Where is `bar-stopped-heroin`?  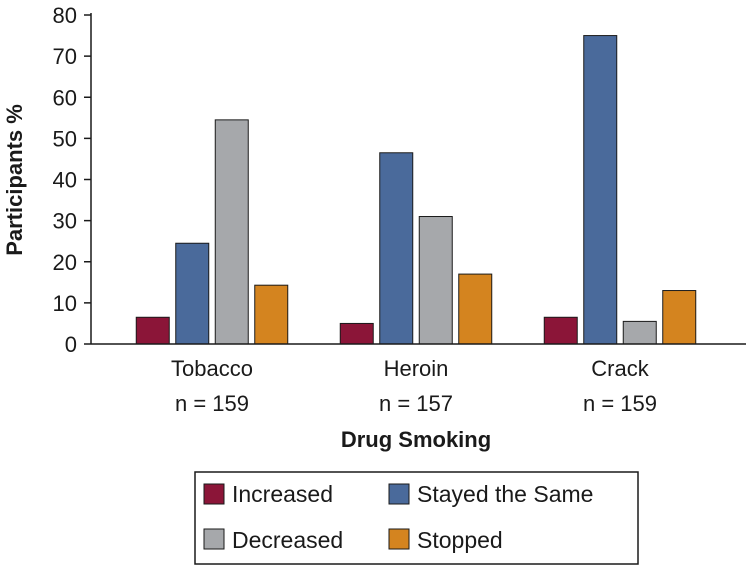 bar-stopped-heroin is located at coordinates (475, 309).